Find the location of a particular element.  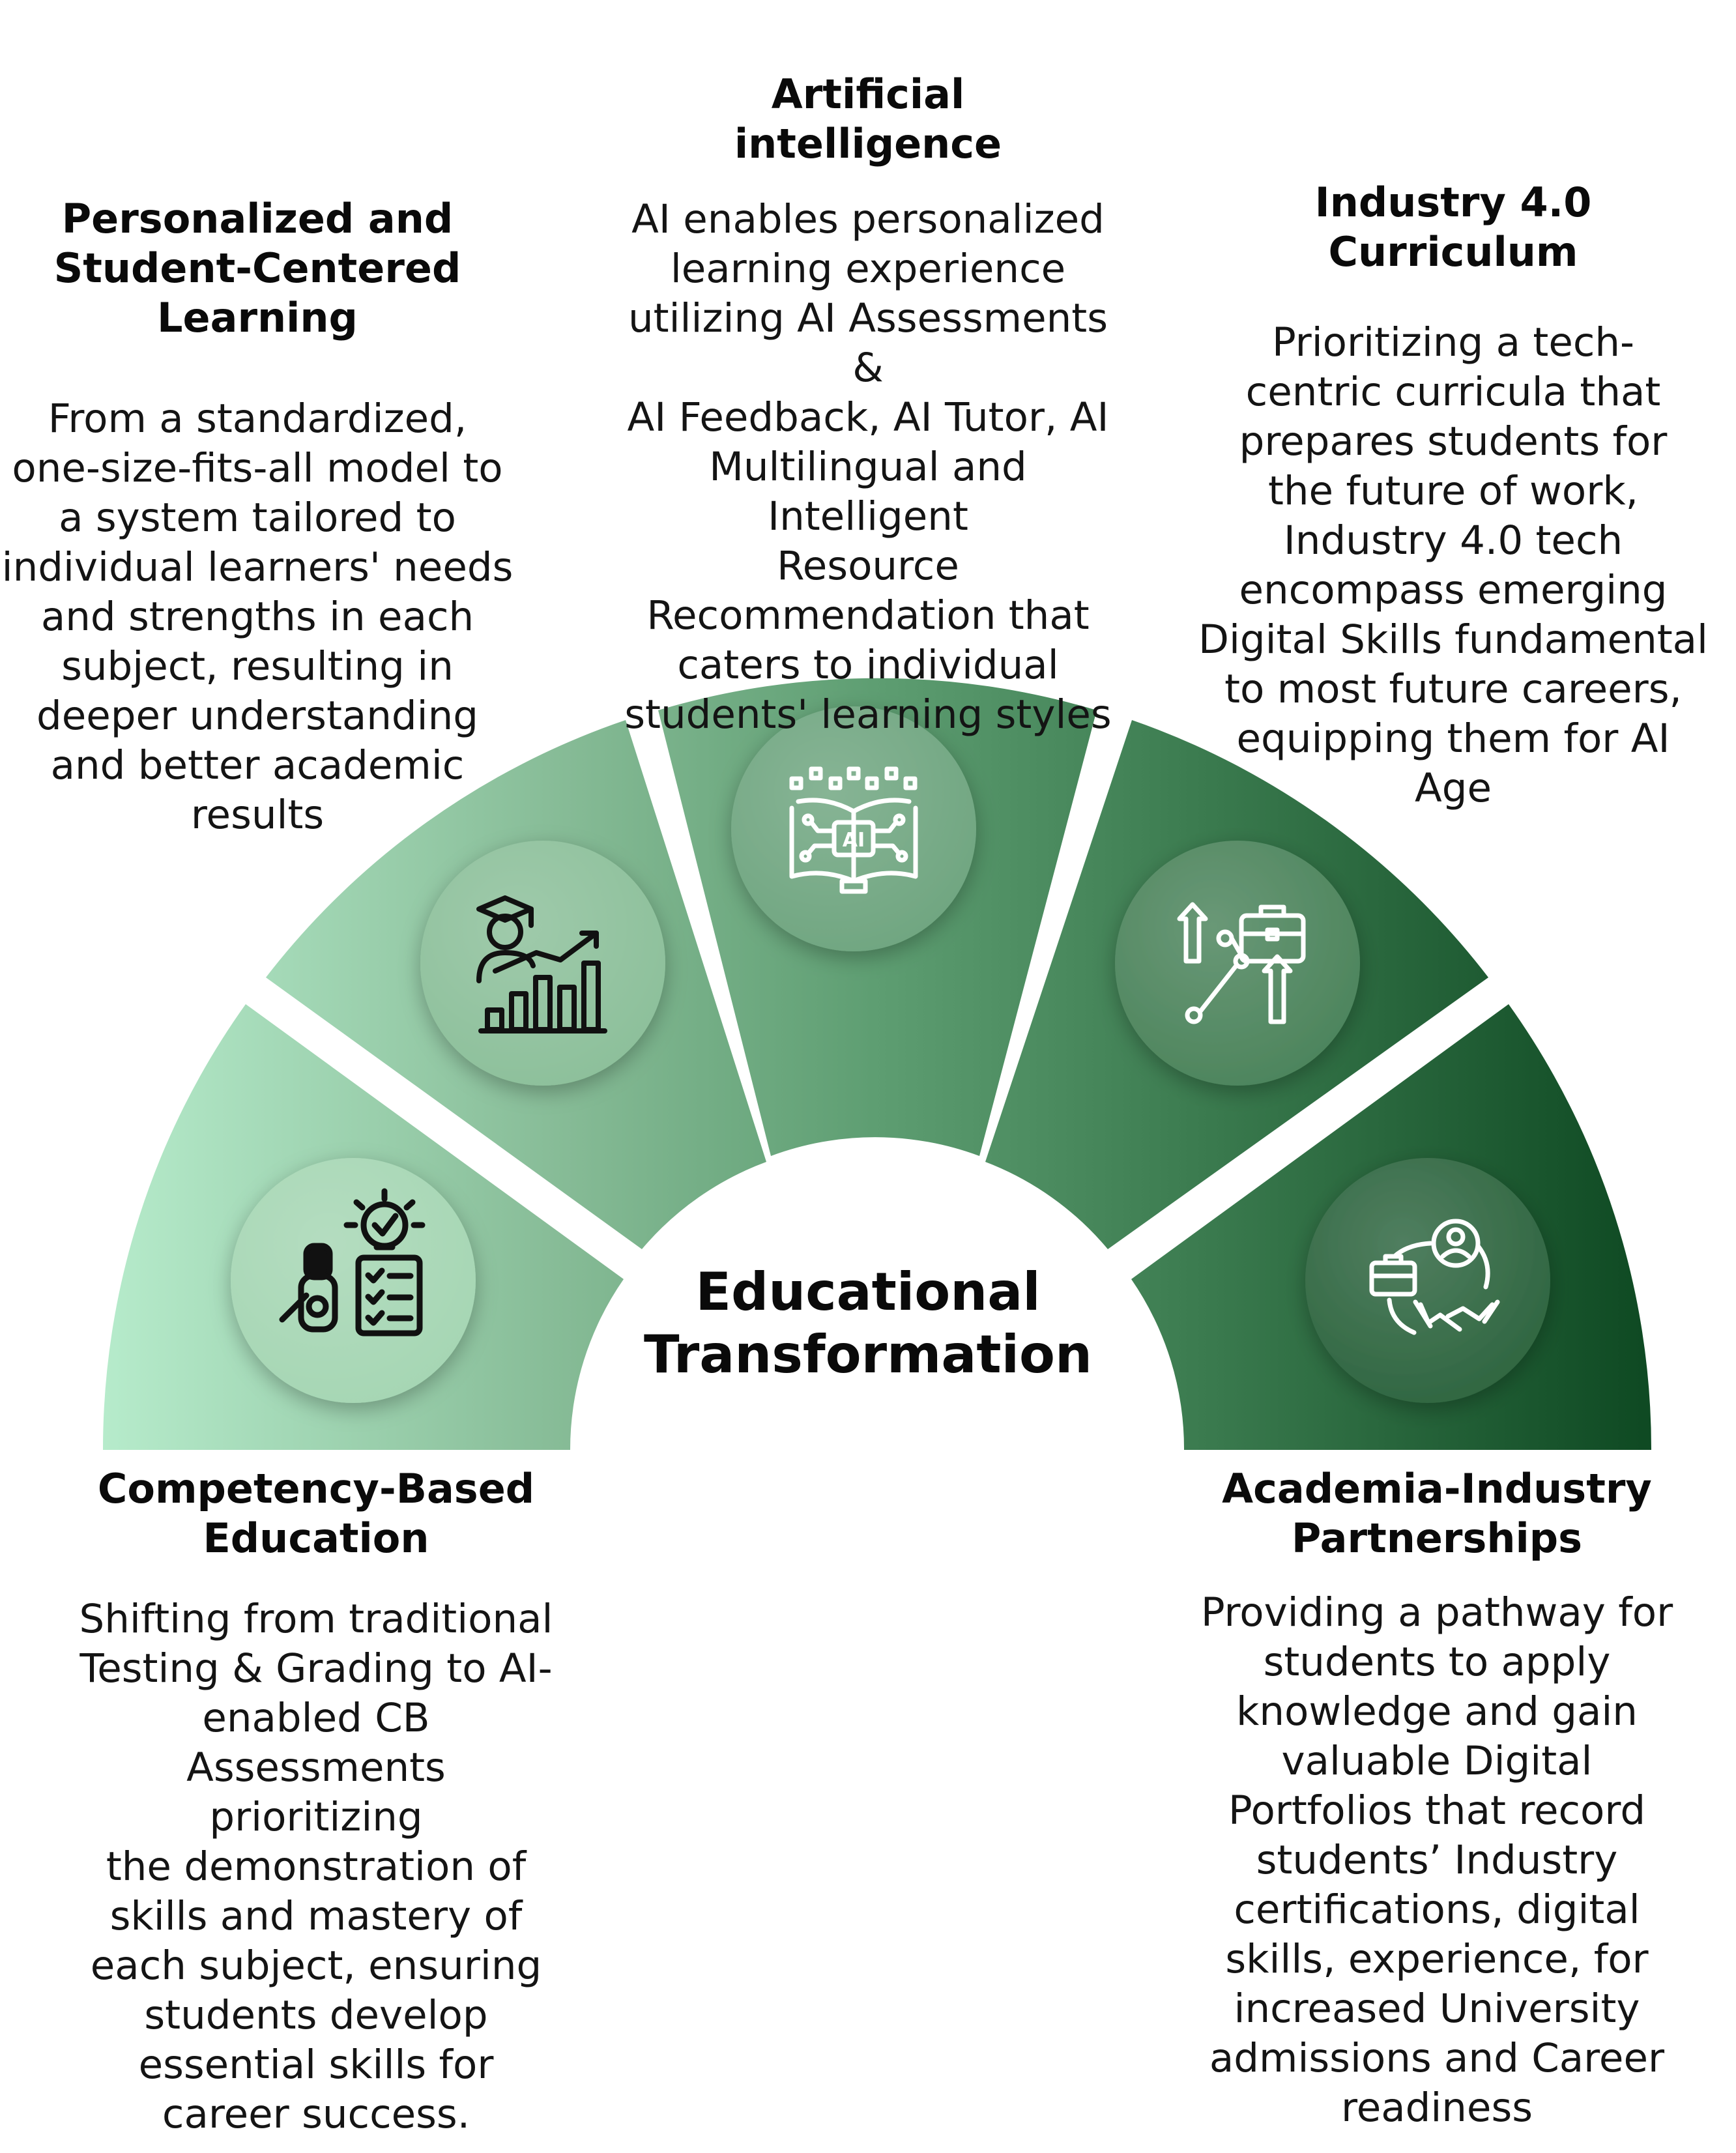

icon-circle-personalized is located at coordinates (542, 963).